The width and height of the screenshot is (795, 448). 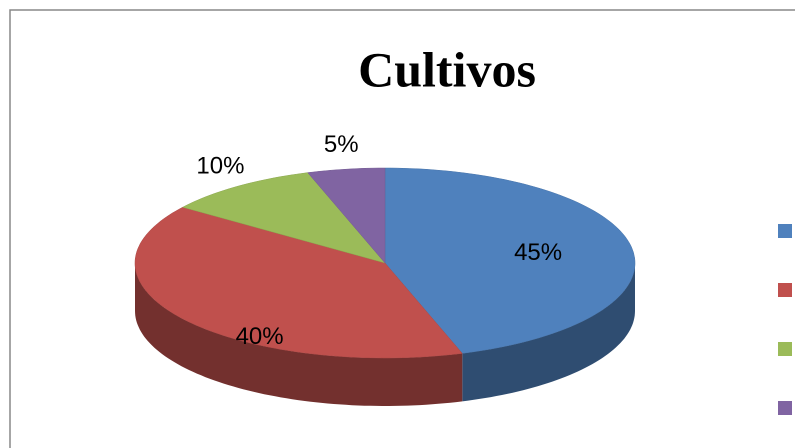 I want to click on data-label: 45%, so click(x=538, y=252).